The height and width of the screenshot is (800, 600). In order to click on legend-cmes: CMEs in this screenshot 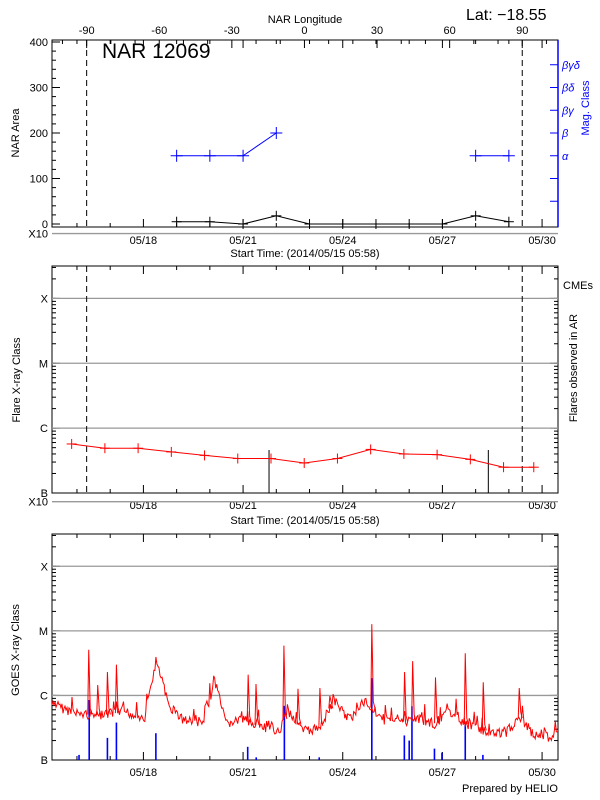, I will do `click(578, 286)`.